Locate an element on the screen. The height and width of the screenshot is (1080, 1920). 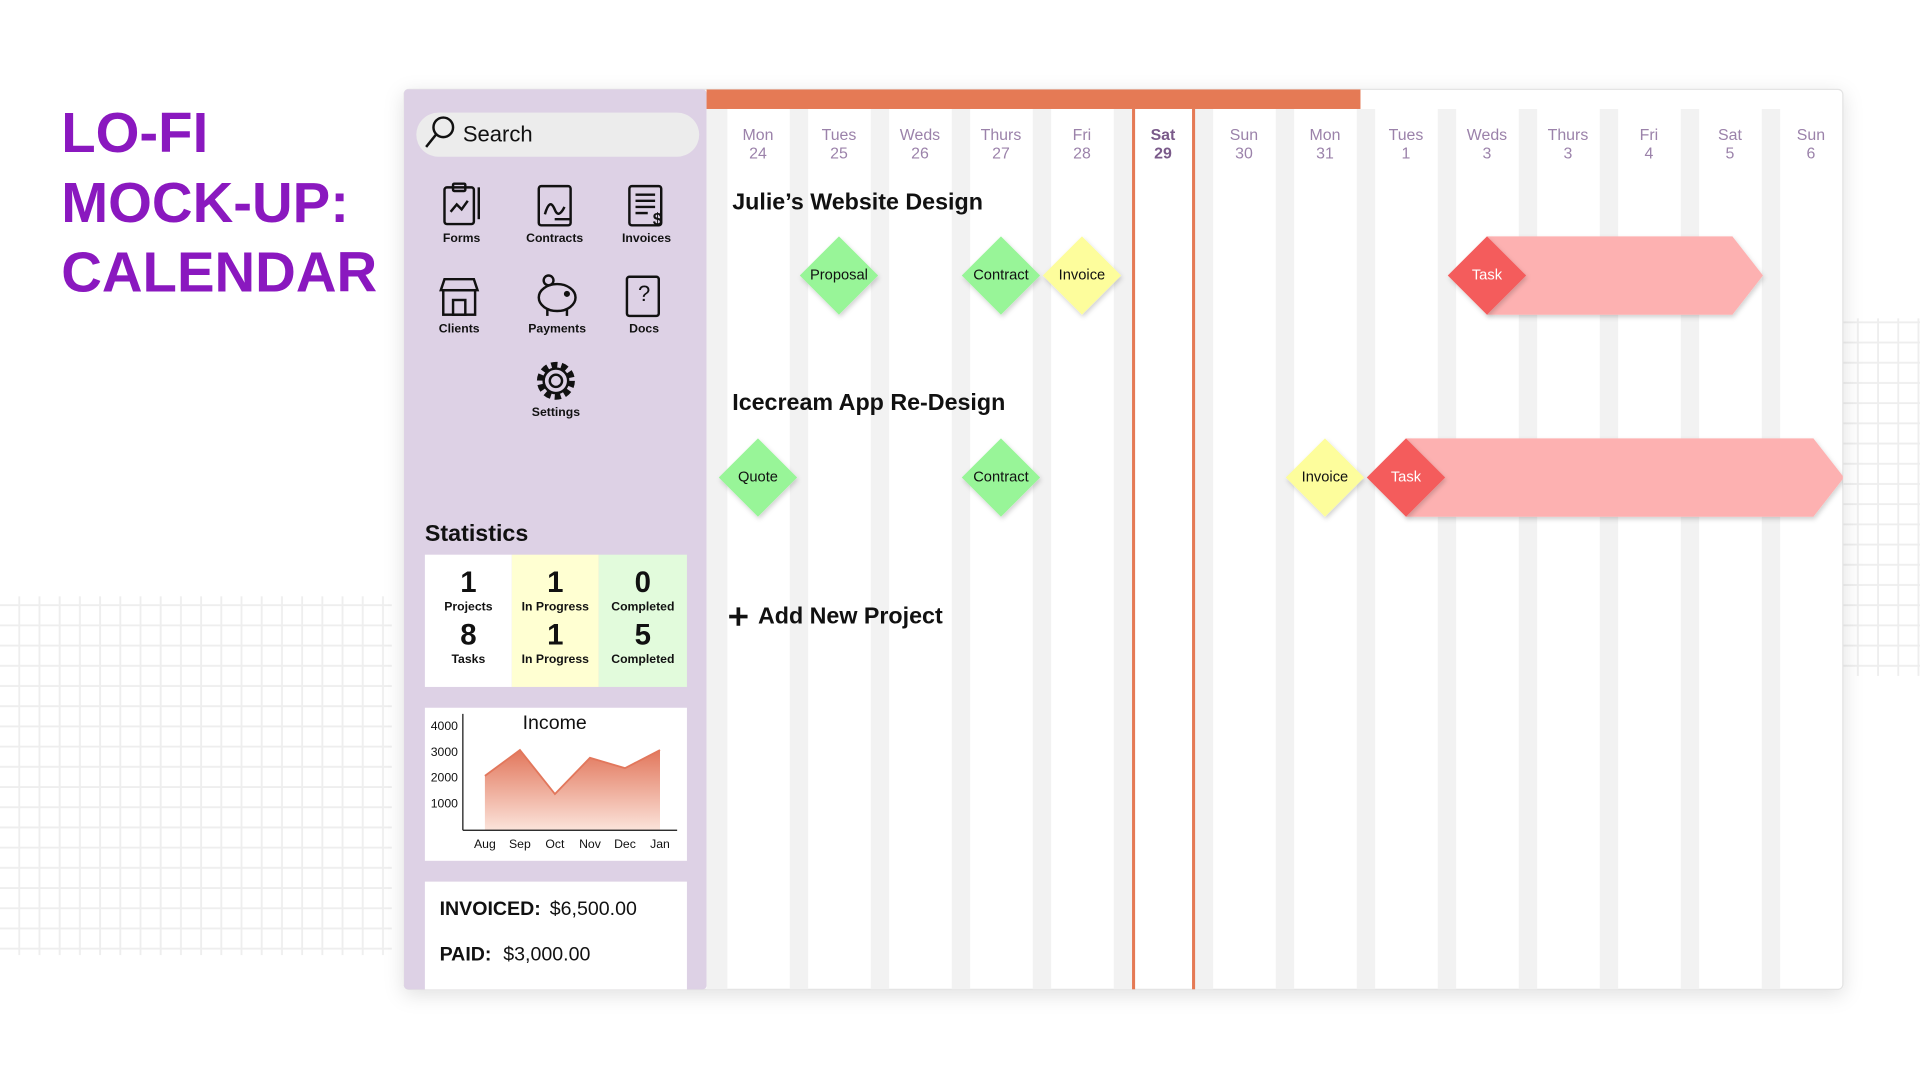
nav-label: Contracts is located at coordinates (554, 238).